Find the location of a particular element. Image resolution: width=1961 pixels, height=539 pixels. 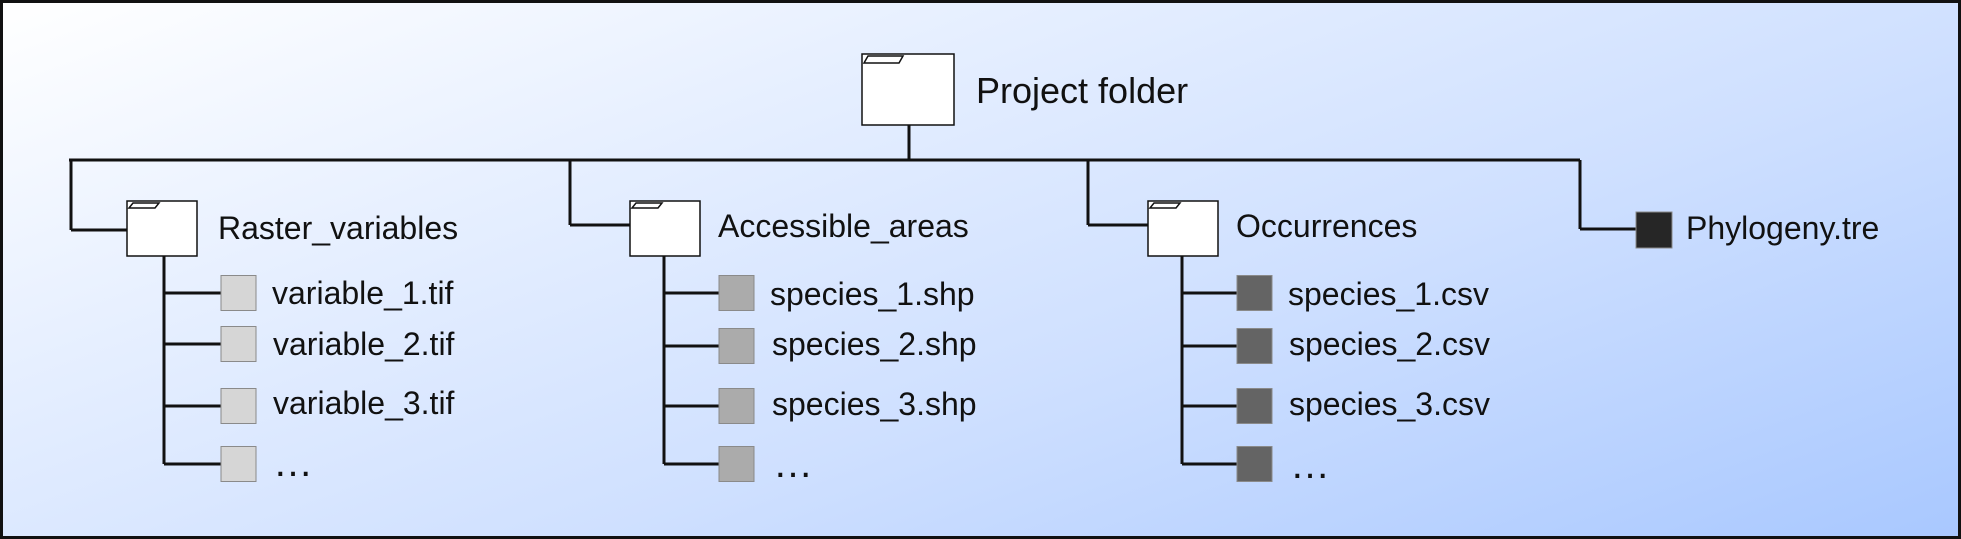

file-label: species_2.csv is located at coordinates (1389, 344).